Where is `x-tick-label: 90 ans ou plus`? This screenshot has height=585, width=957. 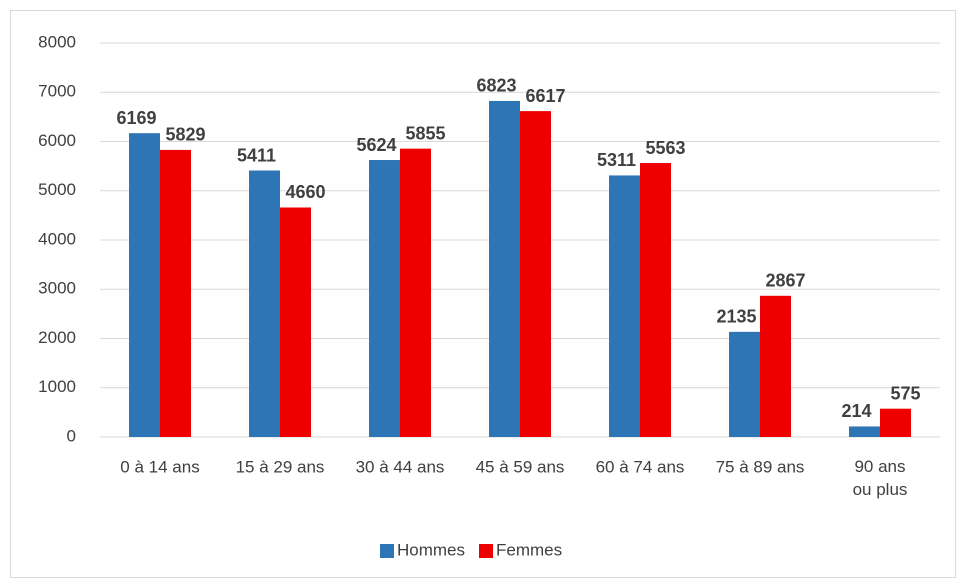
x-tick-label: 90 ans ou plus is located at coordinates (880, 478).